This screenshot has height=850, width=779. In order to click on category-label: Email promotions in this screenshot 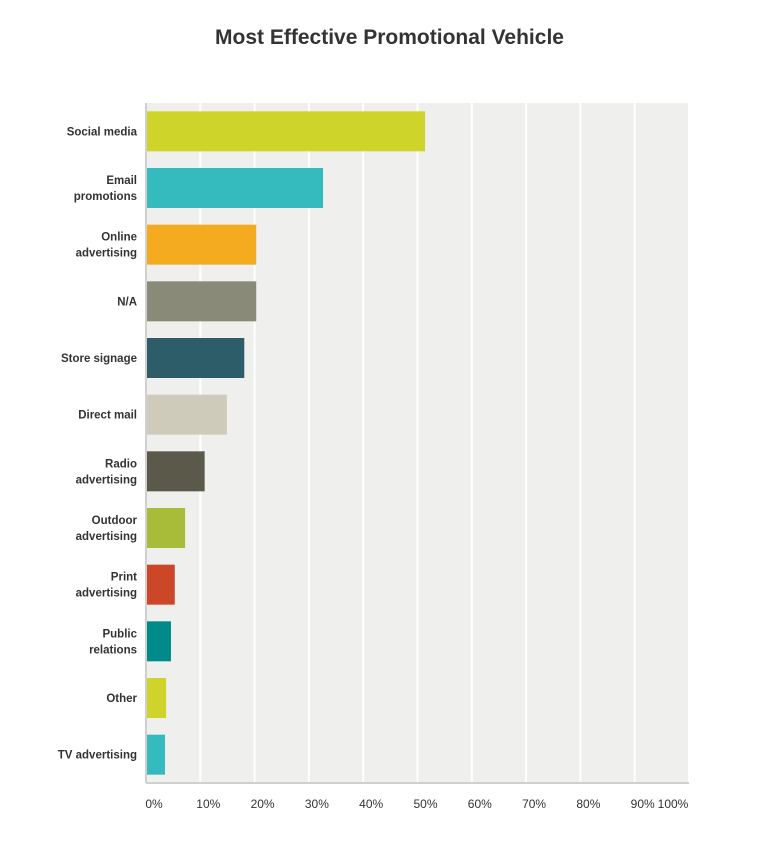, I will do `click(105, 189)`.